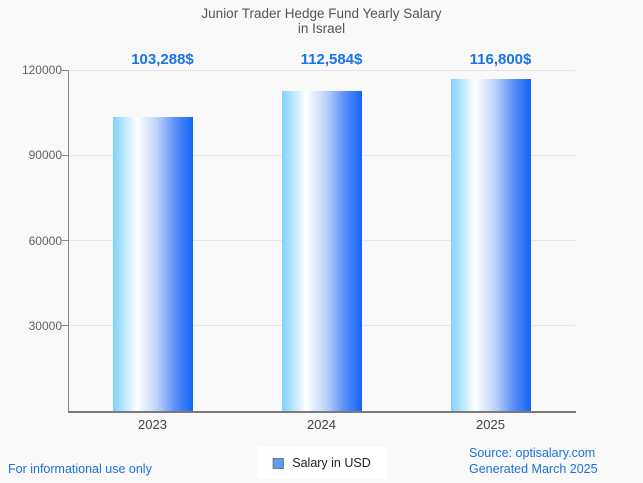 The width and height of the screenshot is (643, 483). What do you see at coordinates (152, 424) in the screenshot?
I see `x-axis-label-2023: 2023` at bounding box center [152, 424].